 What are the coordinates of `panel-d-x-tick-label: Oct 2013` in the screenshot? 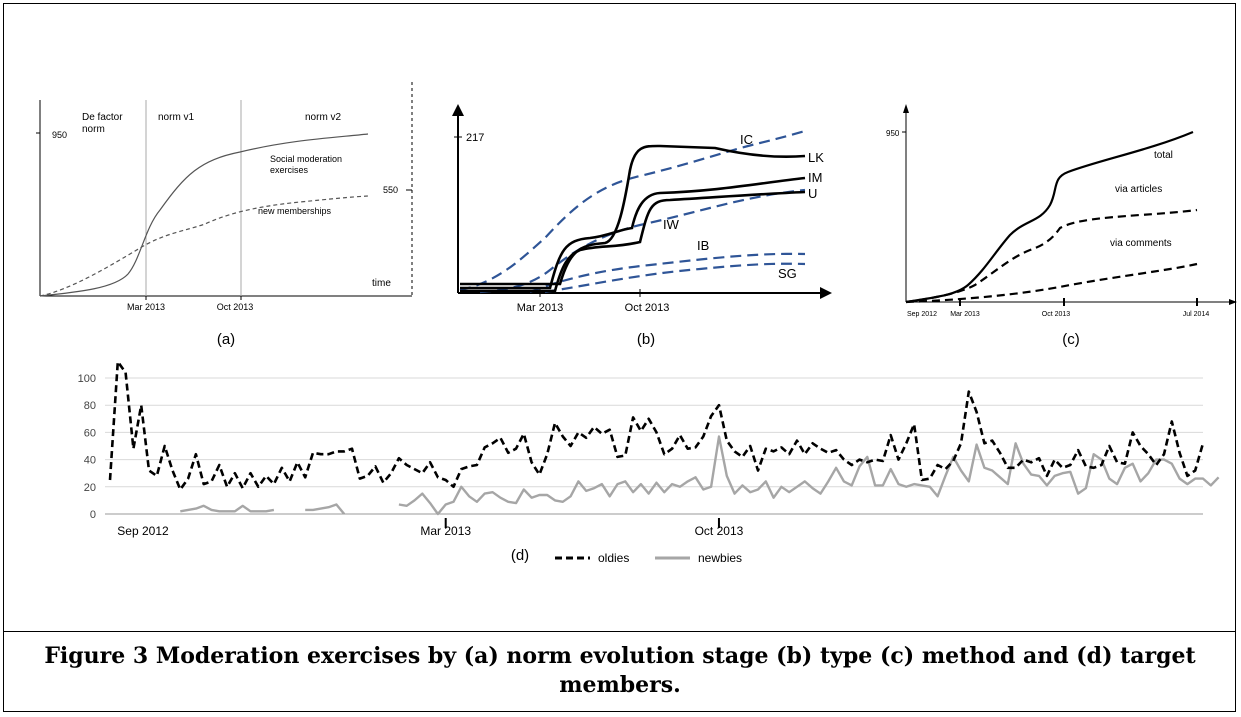 It's located at (719, 531).